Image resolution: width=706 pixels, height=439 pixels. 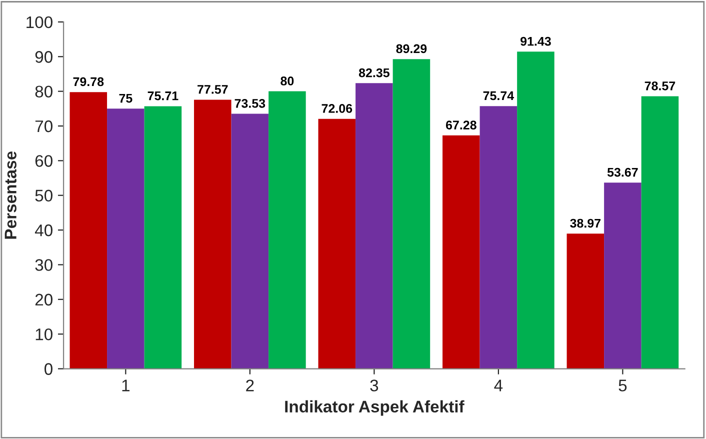 I want to click on data-label: 72.06, so click(x=337, y=108).